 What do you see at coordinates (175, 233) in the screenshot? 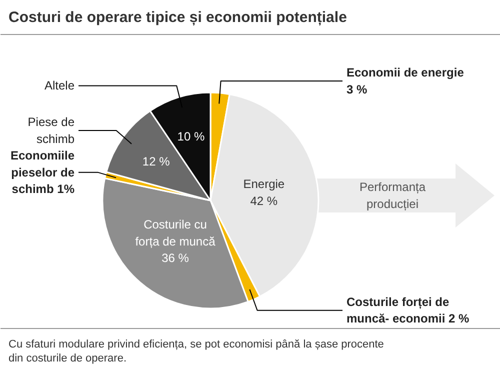
I see `slice-label: Costurile cu forța de muncă` at bounding box center [175, 233].